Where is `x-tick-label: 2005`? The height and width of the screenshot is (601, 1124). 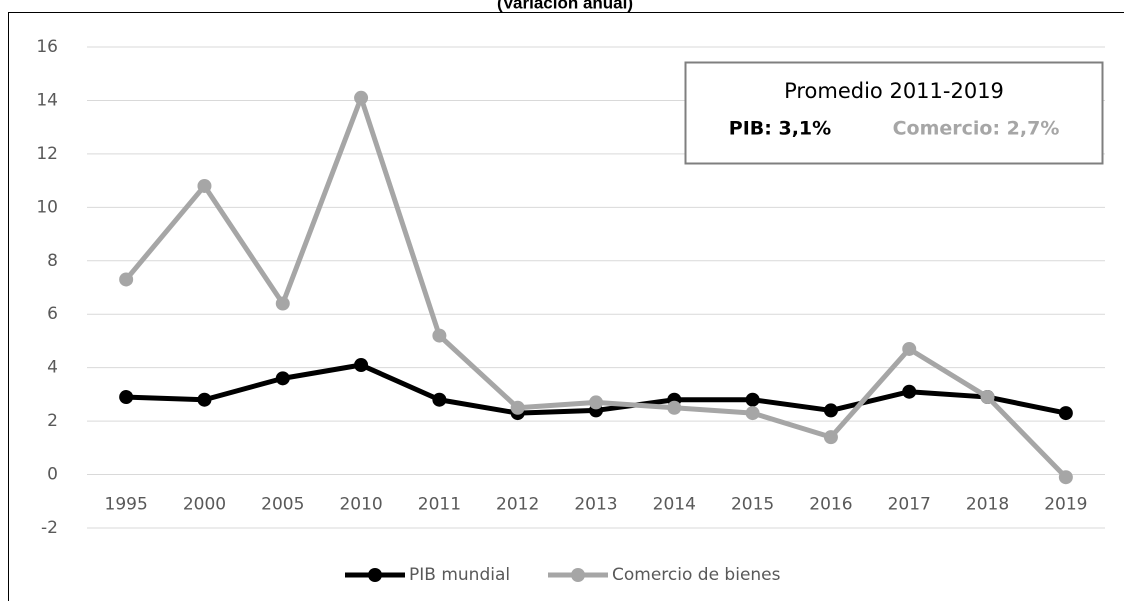
x-tick-label: 2005 is located at coordinates (282, 505).